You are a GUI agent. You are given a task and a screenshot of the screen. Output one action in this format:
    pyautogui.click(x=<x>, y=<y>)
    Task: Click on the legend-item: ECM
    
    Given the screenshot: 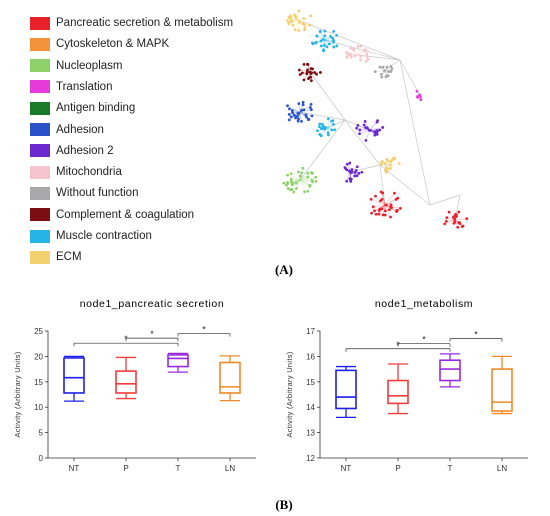 What is the action you would take?
    pyautogui.click(x=56, y=257)
    